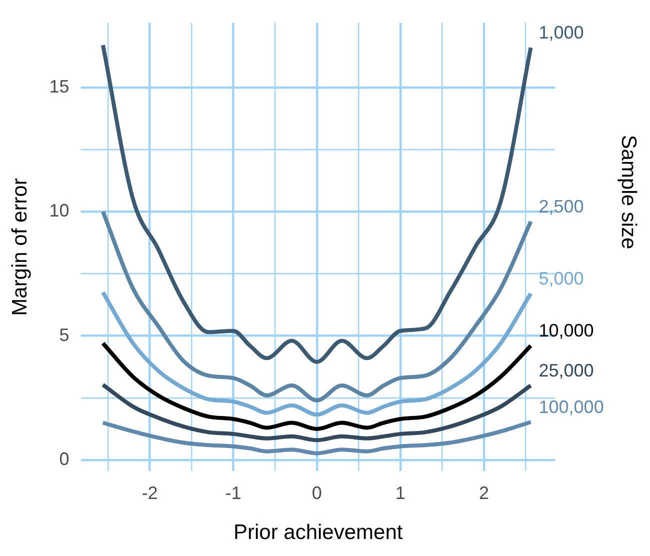  I want to click on series-label: 10,000, so click(566, 330).